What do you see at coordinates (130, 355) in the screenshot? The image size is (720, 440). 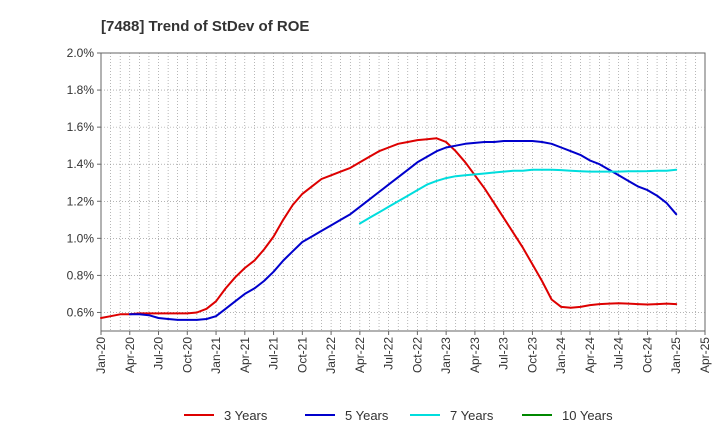 I see `x-tick-label: Apr-20` at bounding box center [130, 355].